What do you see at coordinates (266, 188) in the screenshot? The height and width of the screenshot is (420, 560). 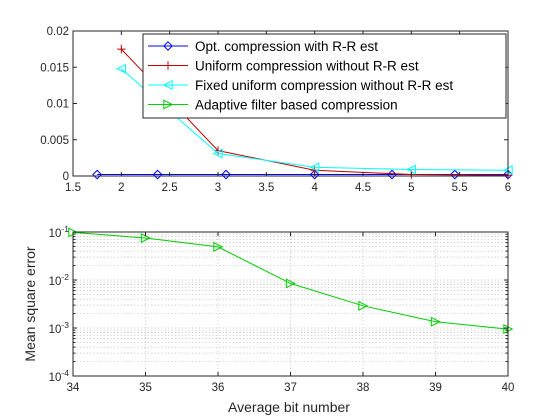 I see `x-tick-label: 3.5` at bounding box center [266, 188].